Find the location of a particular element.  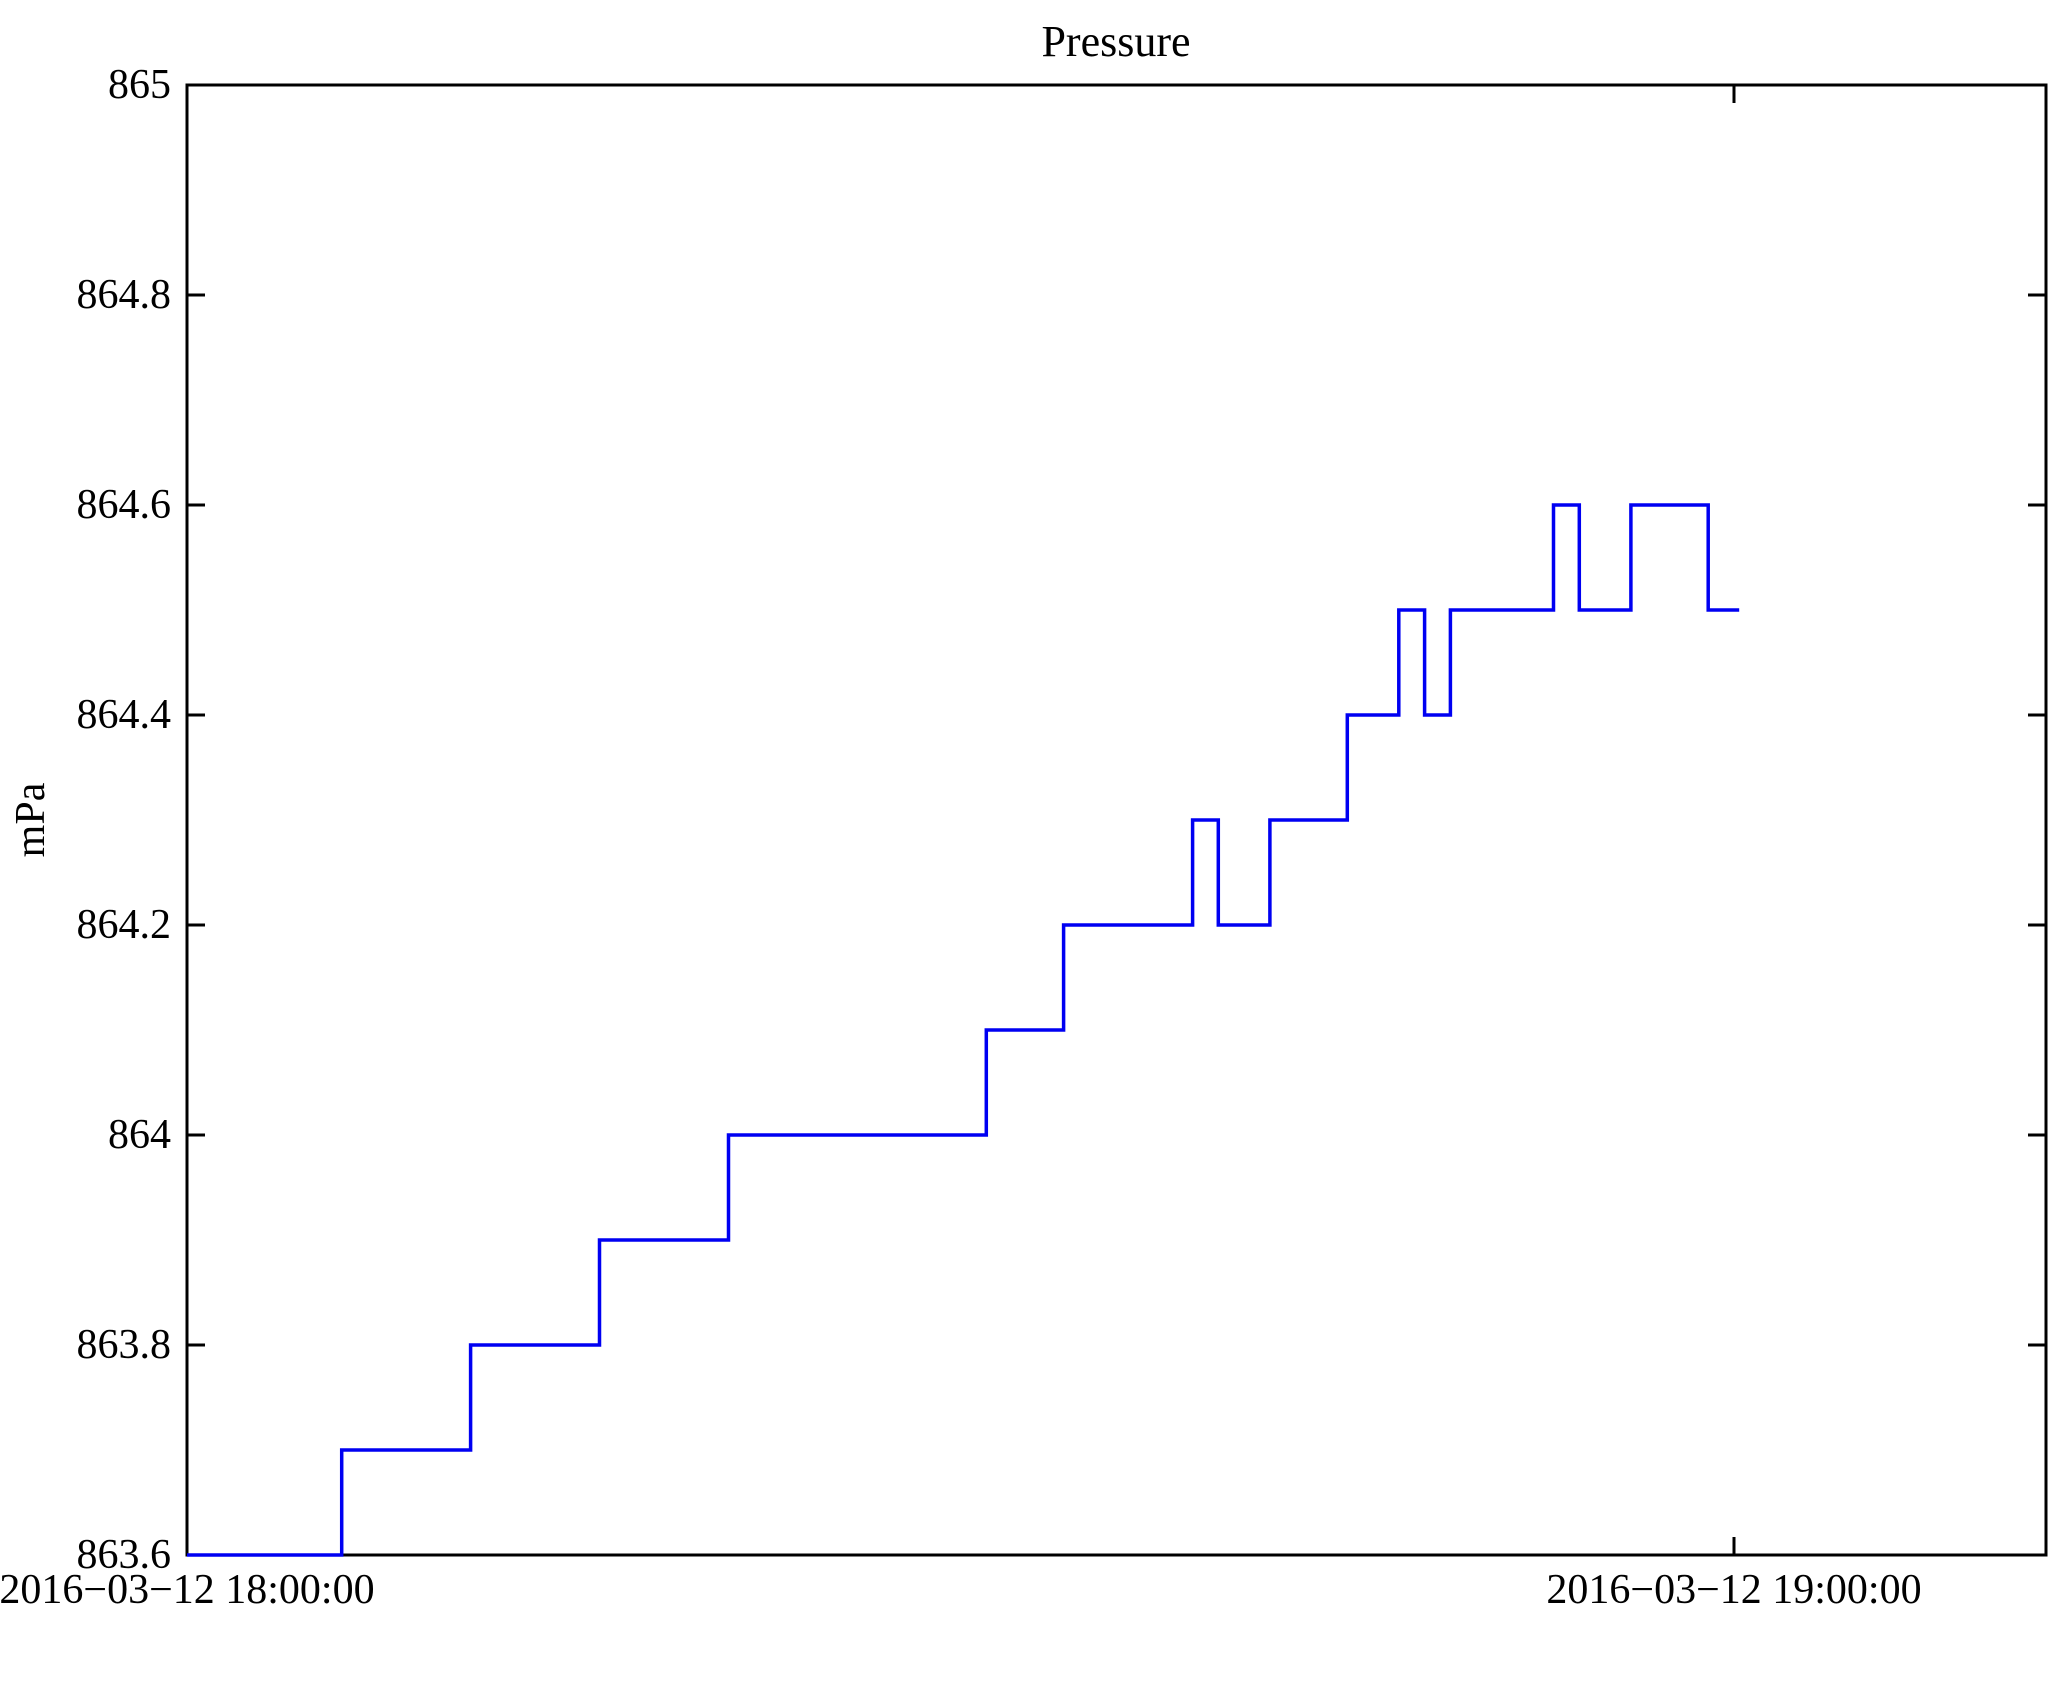

y-axis-label: mPa is located at coordinates (31, 819).